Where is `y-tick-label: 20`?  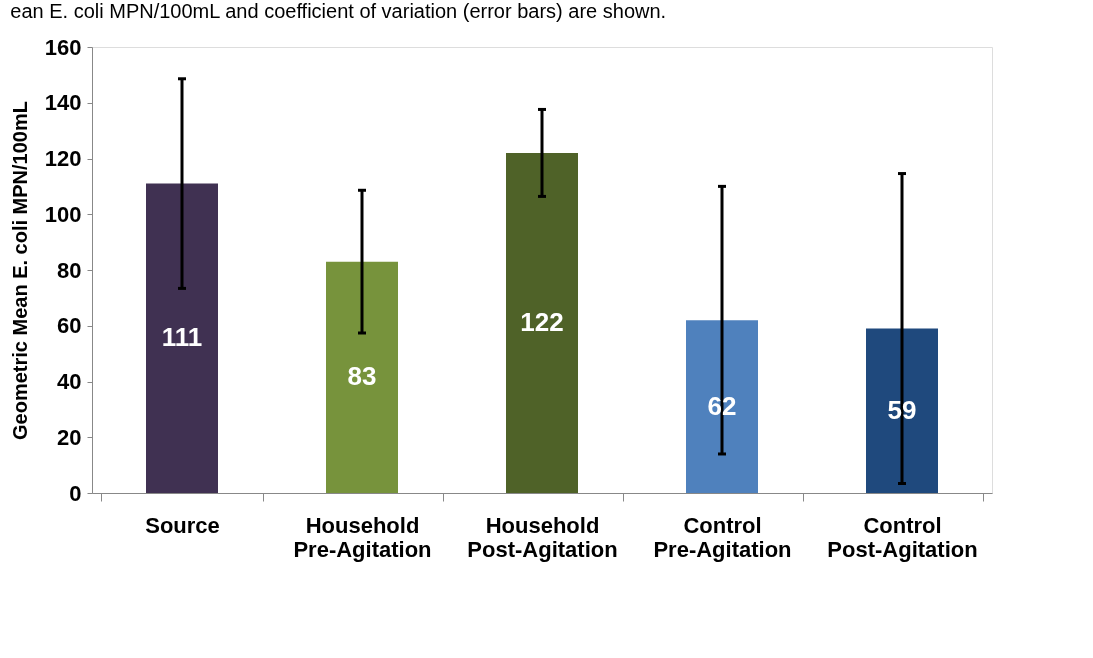 y-tick-label: 20 is located at coordinates (69, 437).